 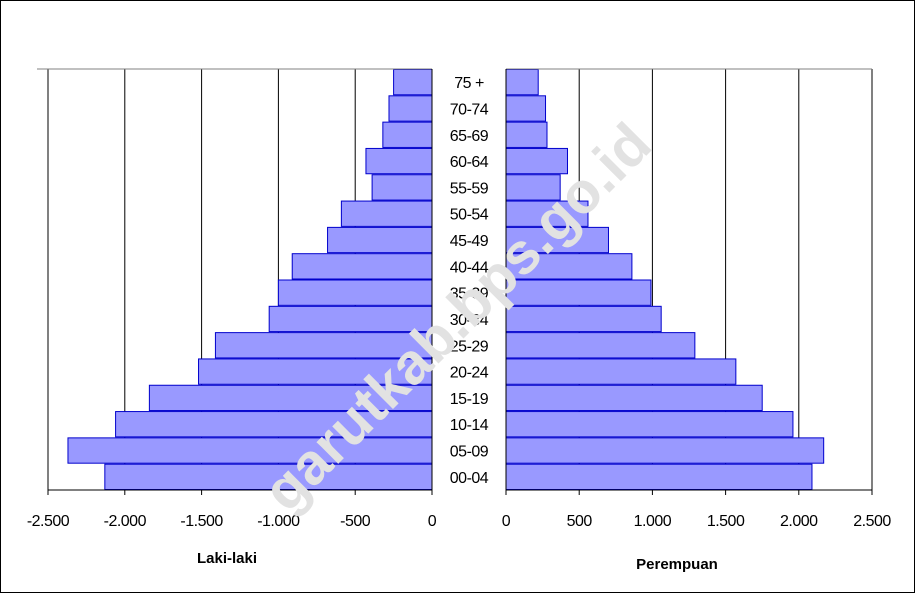 What do you see at coordinates (232, 521) in the screenshot?
I see `left-tick-labels: -2.500 -2.000 -1.500 -1.000 -500 0` at bounding box center [232, 521].